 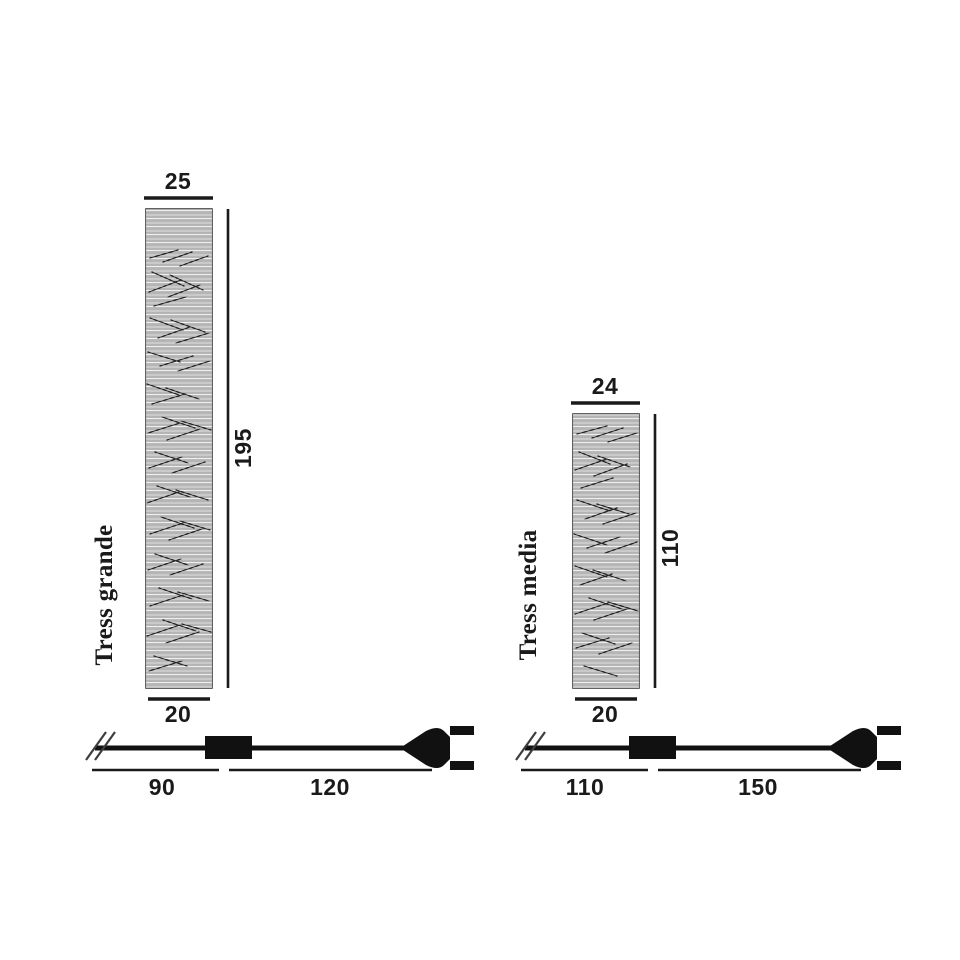 I want to click on dimension-value-bottom-width-media: 20, so click(x=605, y=714).